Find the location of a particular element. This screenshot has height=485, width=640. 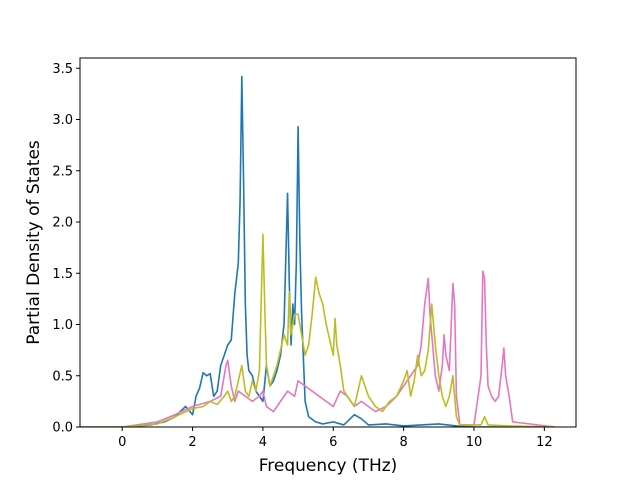

y-tick-label: 1.0 is located at coordinates (62, 325).